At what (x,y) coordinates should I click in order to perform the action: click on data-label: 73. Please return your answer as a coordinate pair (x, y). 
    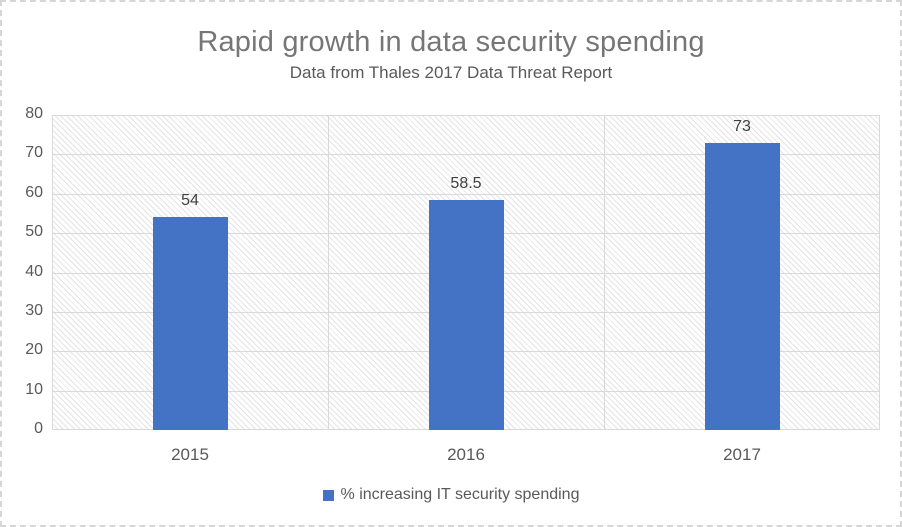
    Looking at the image, I should click on (742, 126).